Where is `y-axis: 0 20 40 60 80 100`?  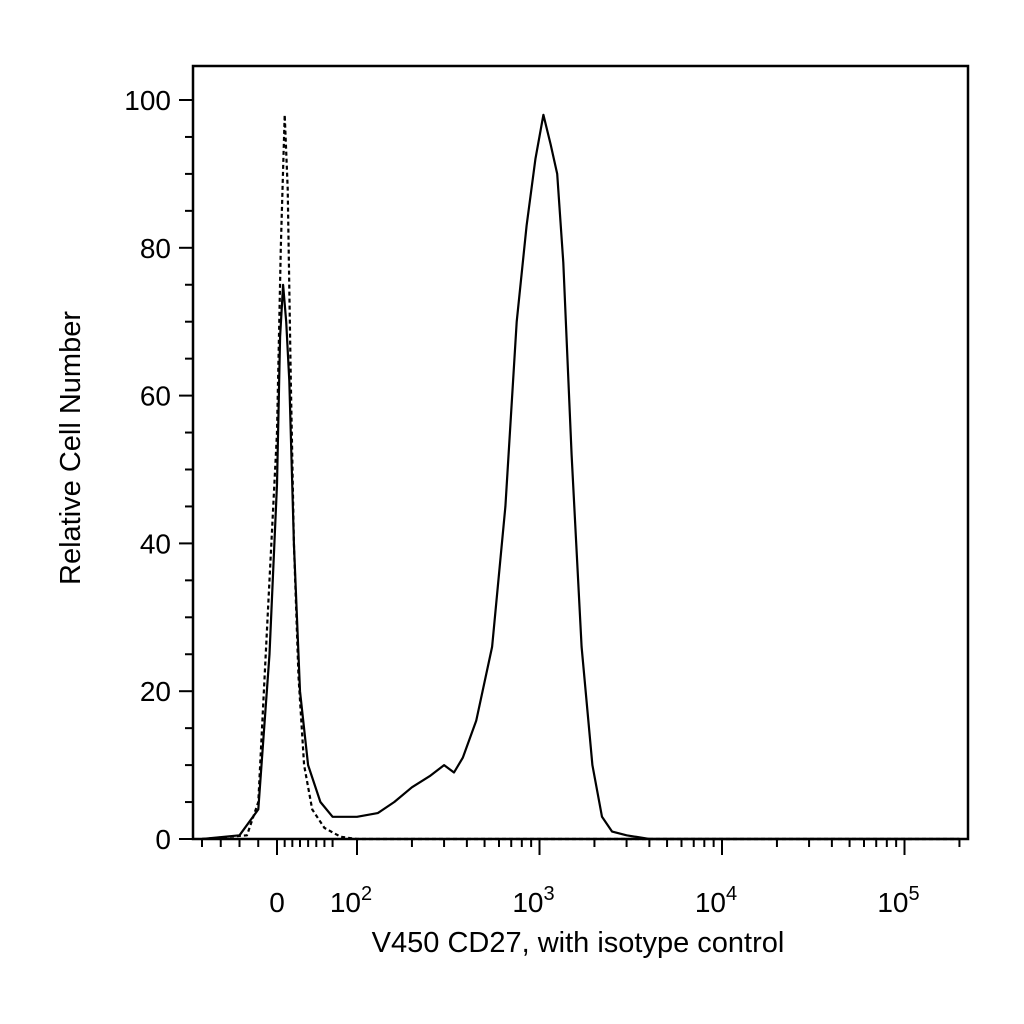 y-axis: 0 20 40 60 80 100 is located at coordinates (158, 470).